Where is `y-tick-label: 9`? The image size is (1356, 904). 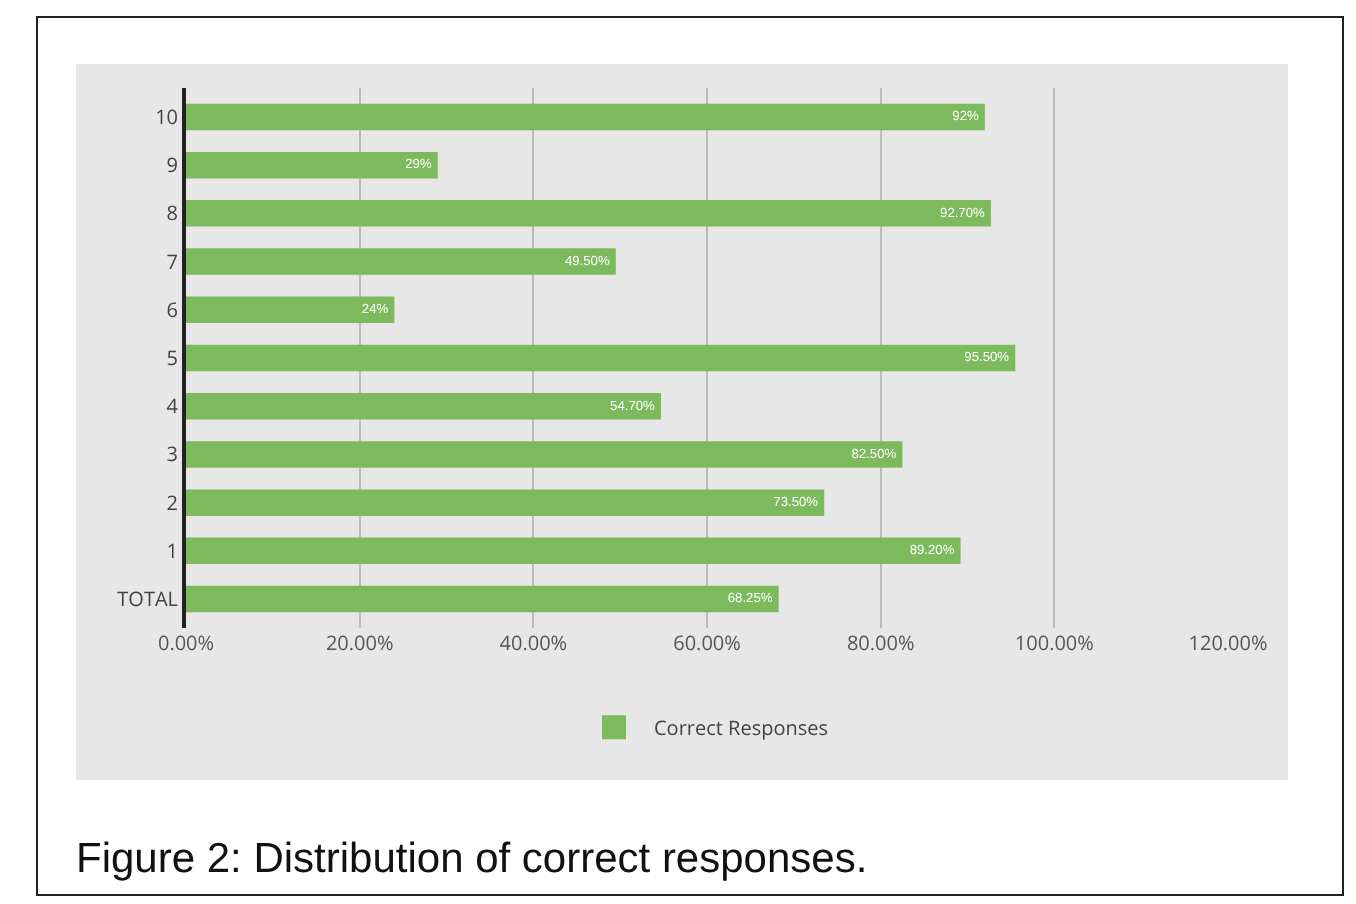
y-tick-label: 9 is located at coordinates (172, 164).